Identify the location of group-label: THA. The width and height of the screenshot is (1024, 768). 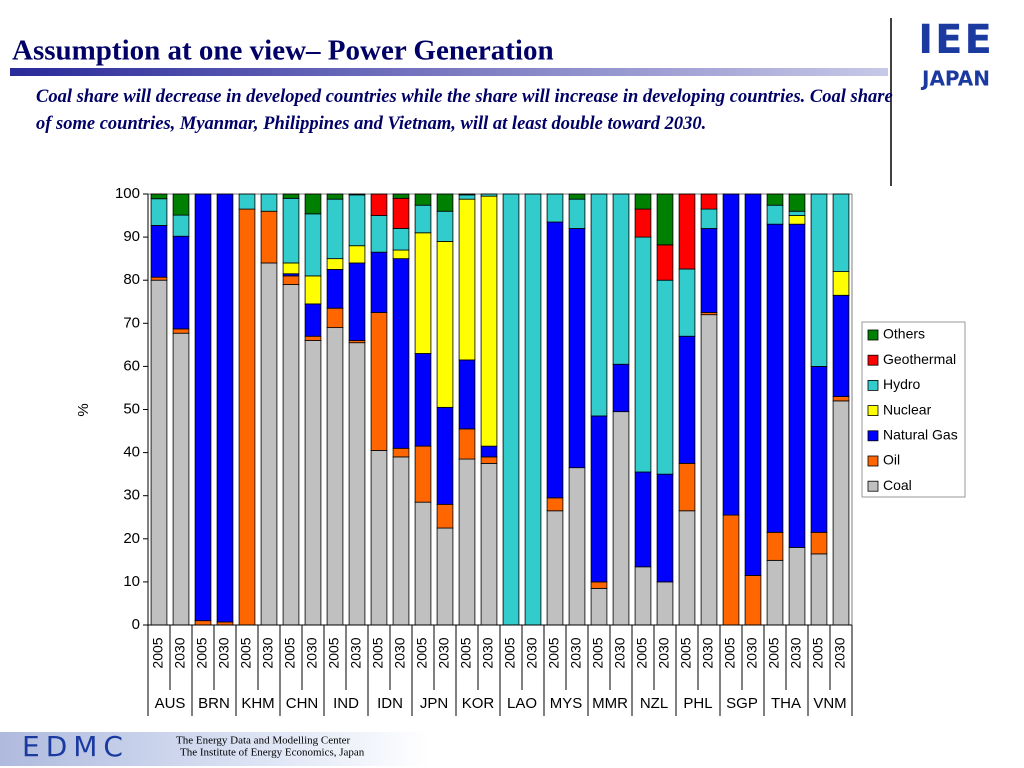
(786, 703).